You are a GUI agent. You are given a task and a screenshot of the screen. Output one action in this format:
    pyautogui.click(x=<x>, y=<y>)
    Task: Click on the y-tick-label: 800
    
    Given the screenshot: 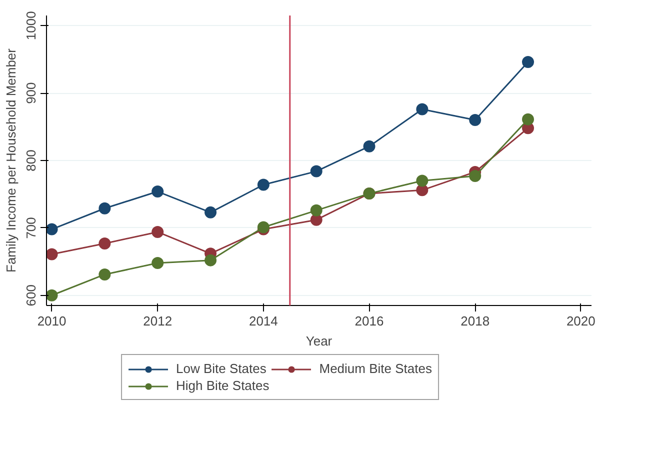 What is the action you would take?
    pyautogui.click(x=31, y=161)
    